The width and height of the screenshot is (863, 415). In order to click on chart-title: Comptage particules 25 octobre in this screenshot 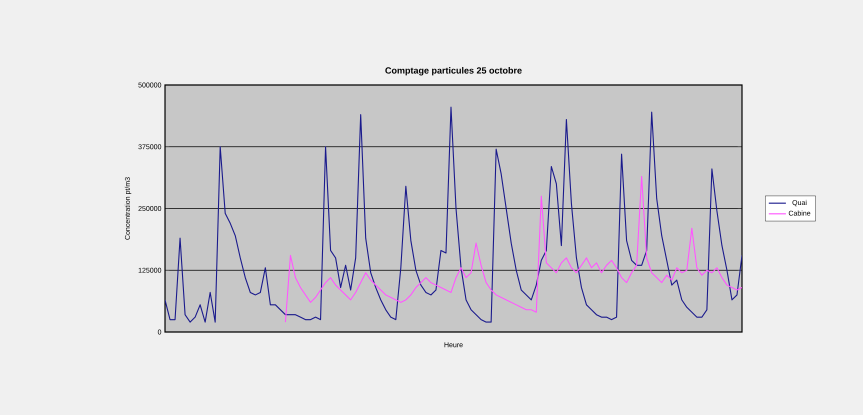, I will do `click(453, 71)`.